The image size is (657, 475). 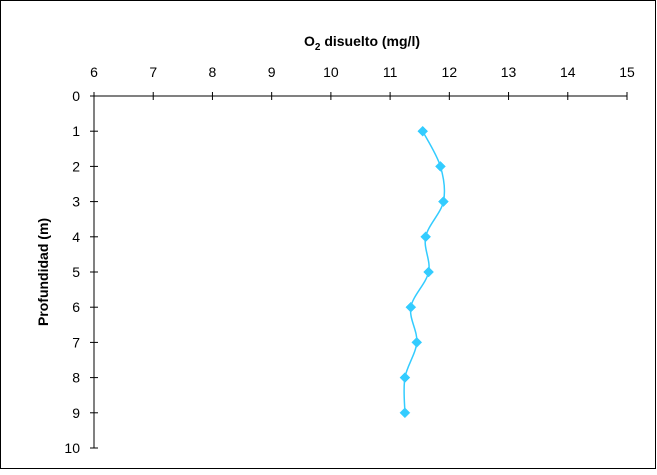 I want to click on y-axis-title: Profundidad (m), so click(x=43, y=272).